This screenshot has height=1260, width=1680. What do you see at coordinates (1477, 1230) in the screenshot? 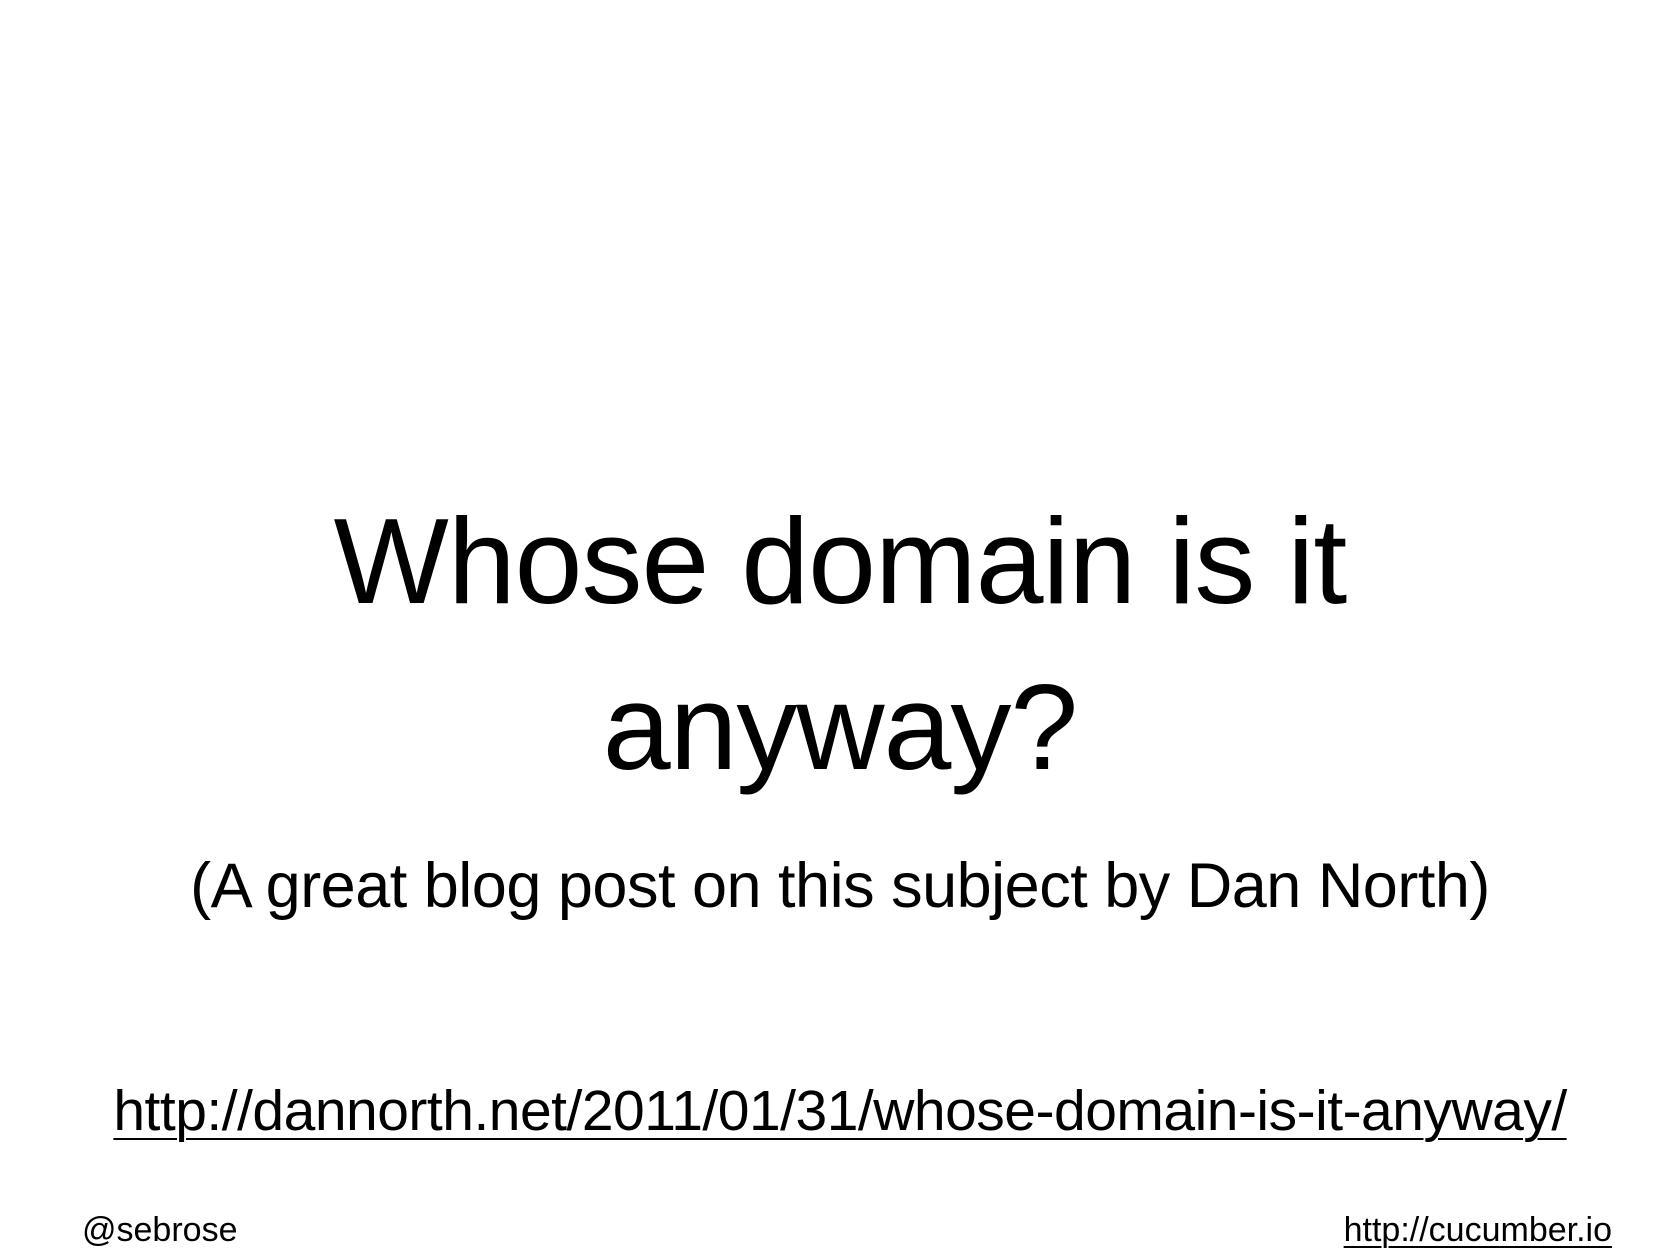
I see `cucumber-site-link: http://cucumber.io` at bounding box center [1477, 1230].